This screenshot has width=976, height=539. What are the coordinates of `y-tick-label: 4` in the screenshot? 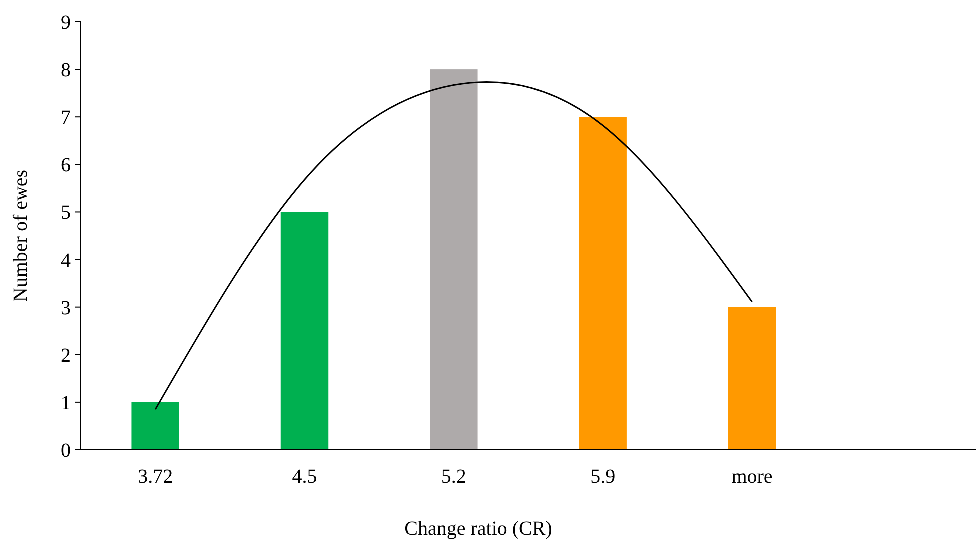 It's located at (66, 261).